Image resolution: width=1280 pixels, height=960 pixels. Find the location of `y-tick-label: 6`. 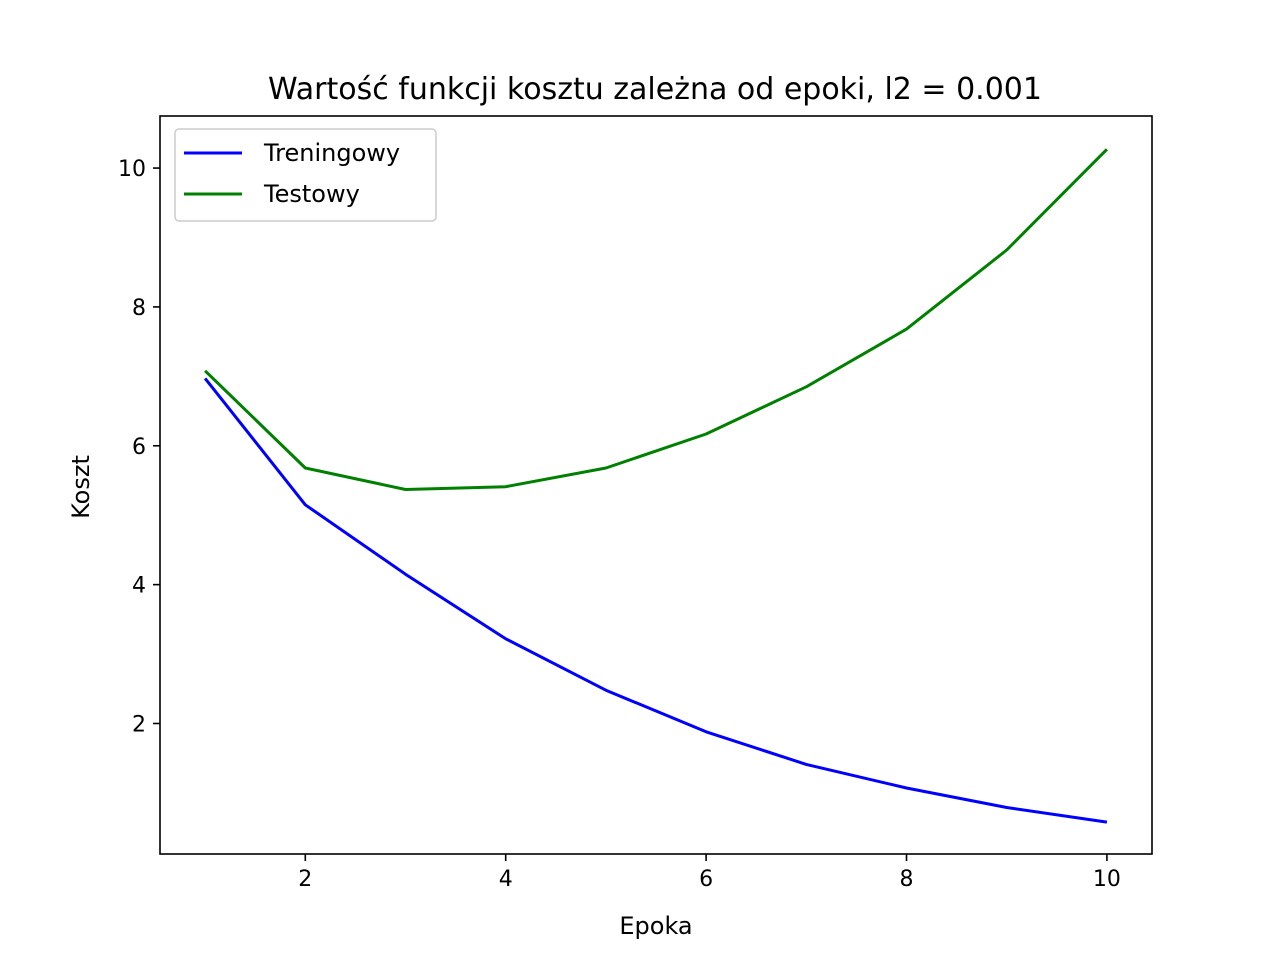

y-tick-label: 6 is located at coordinates (139, 447).